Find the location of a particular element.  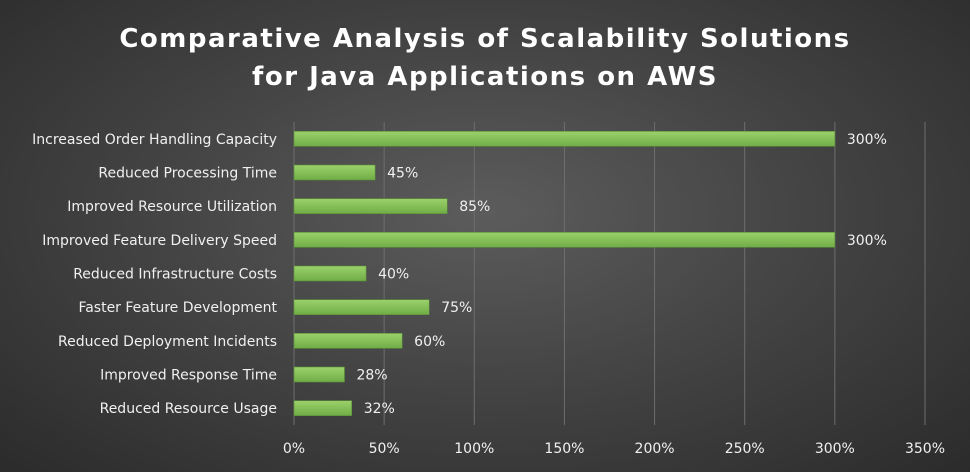

chart-title-line-2: for Java Applications on AWS is located at coordinates (485, 77).